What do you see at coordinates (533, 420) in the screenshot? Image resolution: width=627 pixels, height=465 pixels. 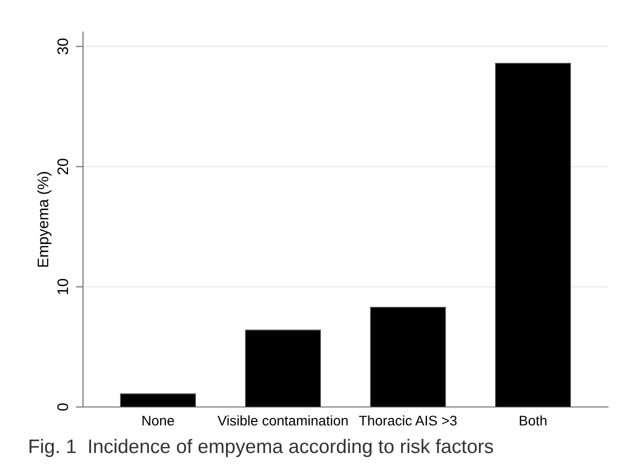 I see `x-tick-label: Both` at bounding box center [533, 420].